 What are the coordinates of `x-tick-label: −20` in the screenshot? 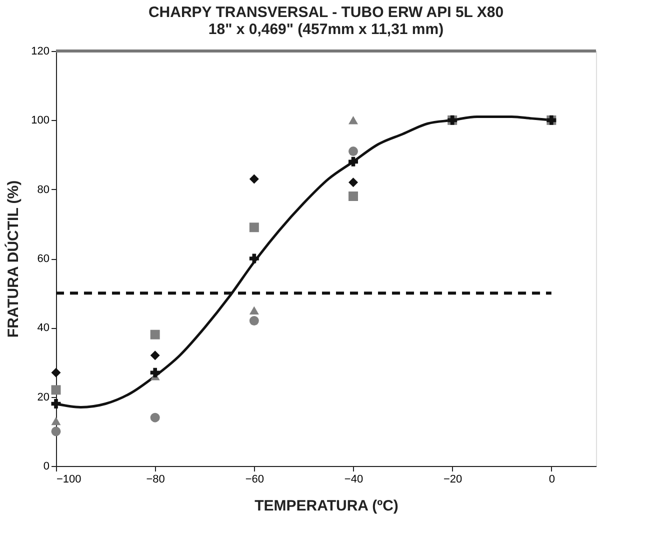 It's located at (452, 480).